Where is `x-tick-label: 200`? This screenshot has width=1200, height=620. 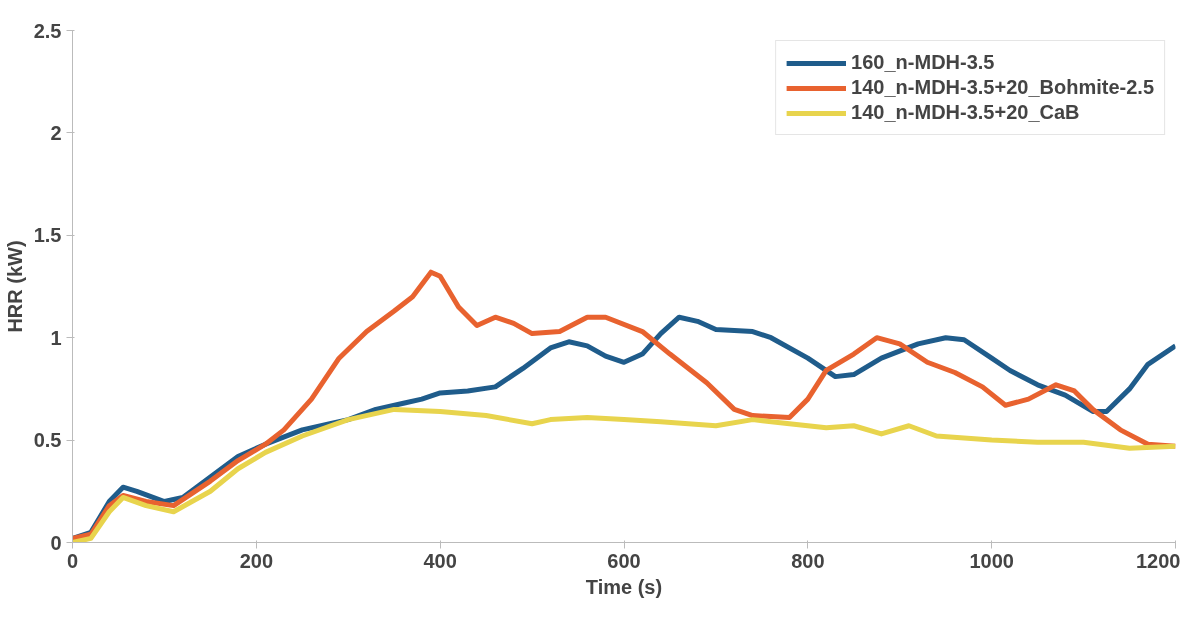
x-tick-label: 200 is located at coordinates (256, 560).